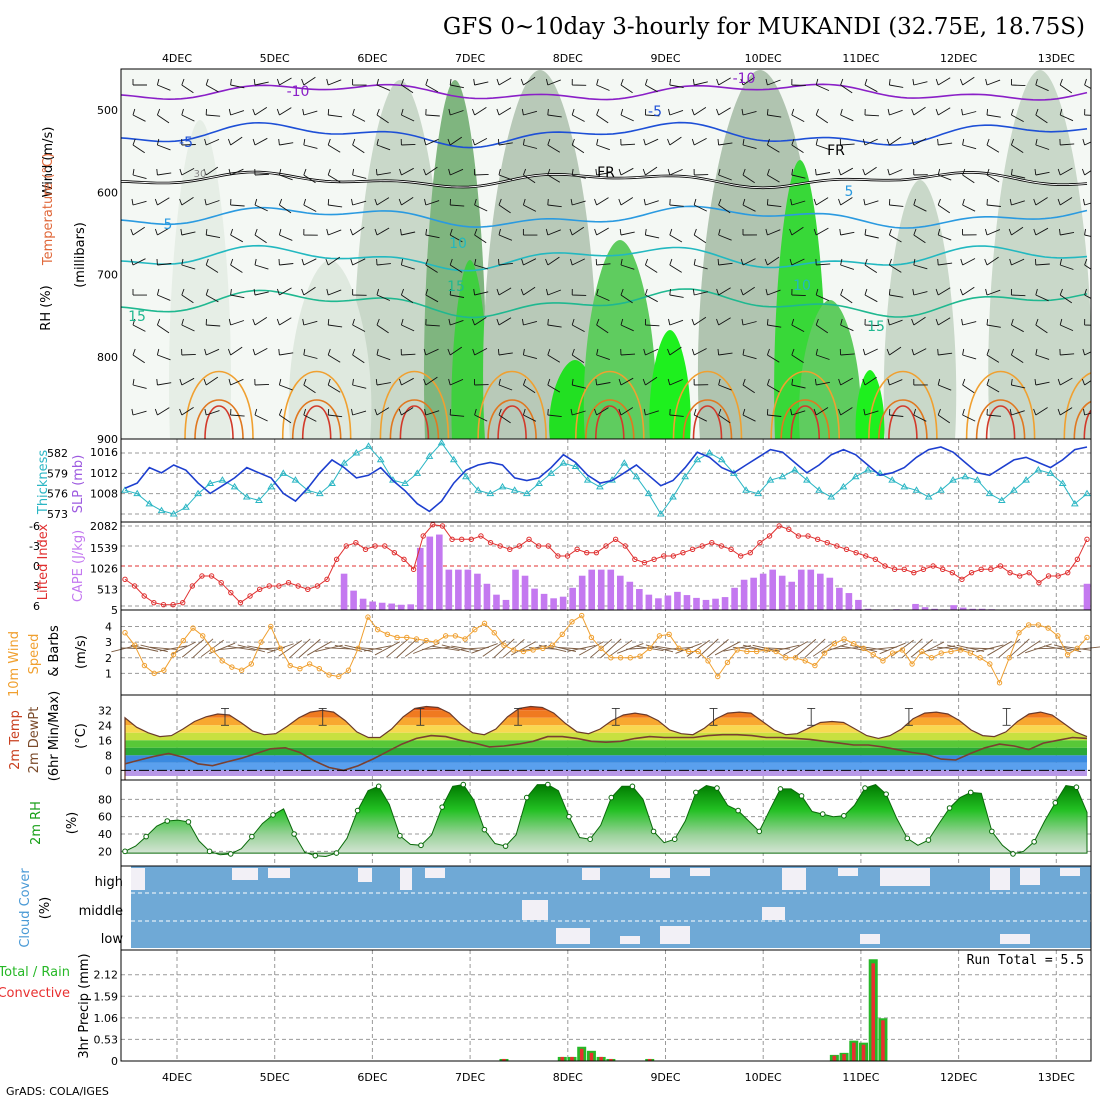  What do you see at coordinates (372, 1077) in the screenshot?
I see `day-label-bottom: 6DEC` at bounding box center [372, 1077].